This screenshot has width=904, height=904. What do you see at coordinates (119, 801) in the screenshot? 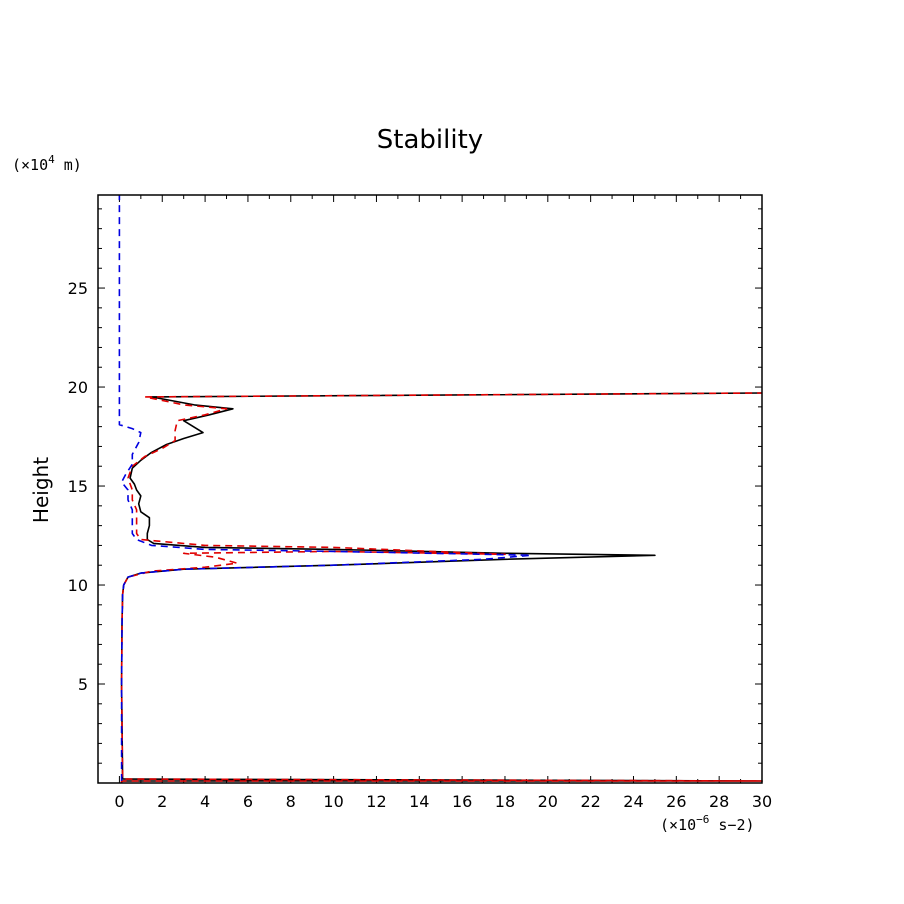
I see `x-tick-label: 0` at bounding box center [119, 801].